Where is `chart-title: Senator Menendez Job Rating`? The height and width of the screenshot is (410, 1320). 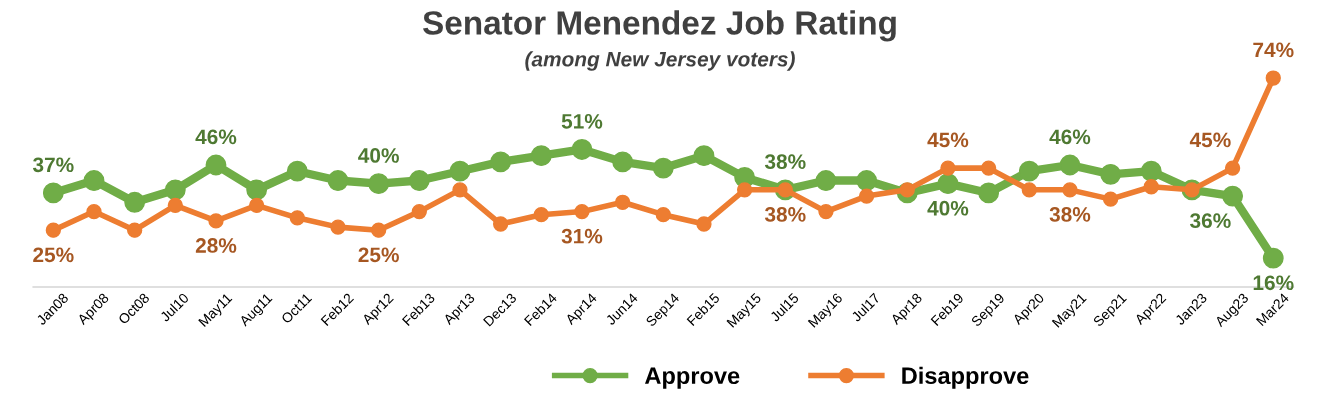
chart-title: Senator Menendez Job Rating is located at coordinates (659, 26).